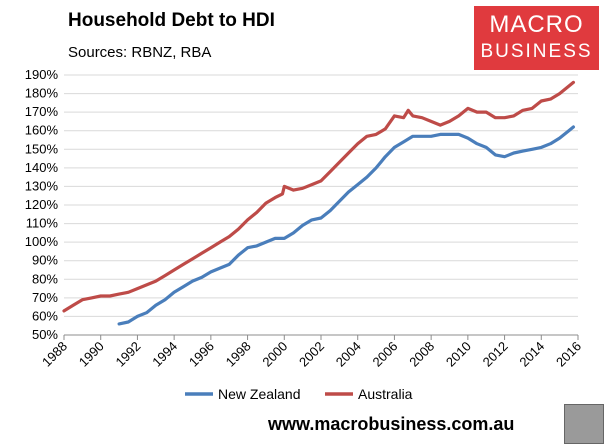 This screenshot has height=446, width=612. What do you see at coordinates (495, 354) in the screenshot?
I see `x-tick-label: 2012` at bounding box center [495, 354].